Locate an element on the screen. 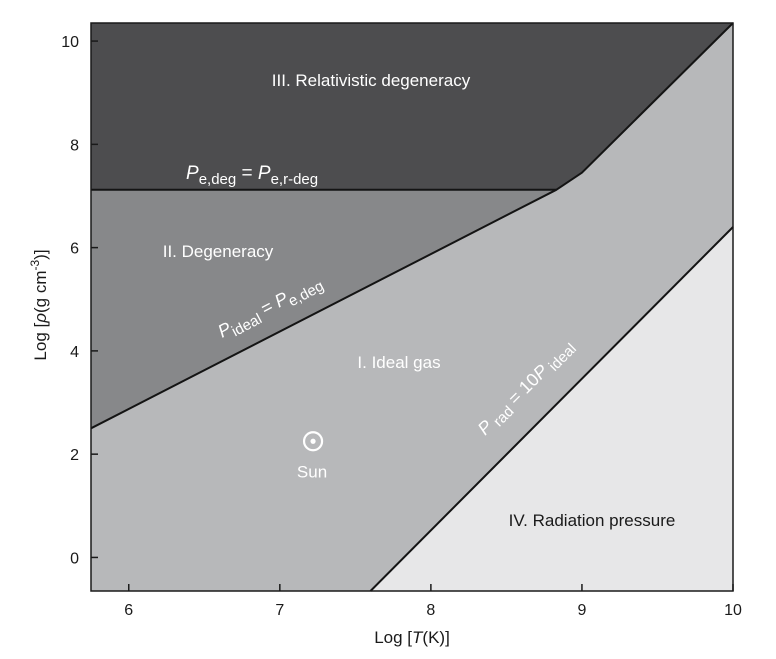 This screenshot has height=659, width=776. x-axis-label-prefix: Log [ is located at coordinates (393, 637).